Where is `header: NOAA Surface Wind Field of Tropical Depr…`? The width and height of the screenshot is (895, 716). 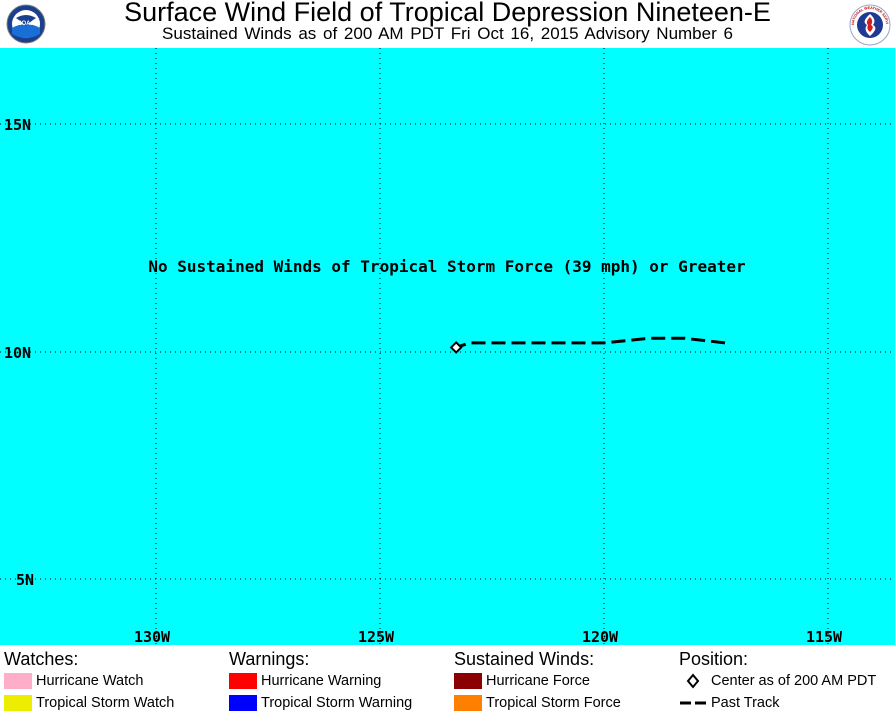
header: NOAA Surface Wind Field of Tropical Depr… is located at coordinates (447, 24).